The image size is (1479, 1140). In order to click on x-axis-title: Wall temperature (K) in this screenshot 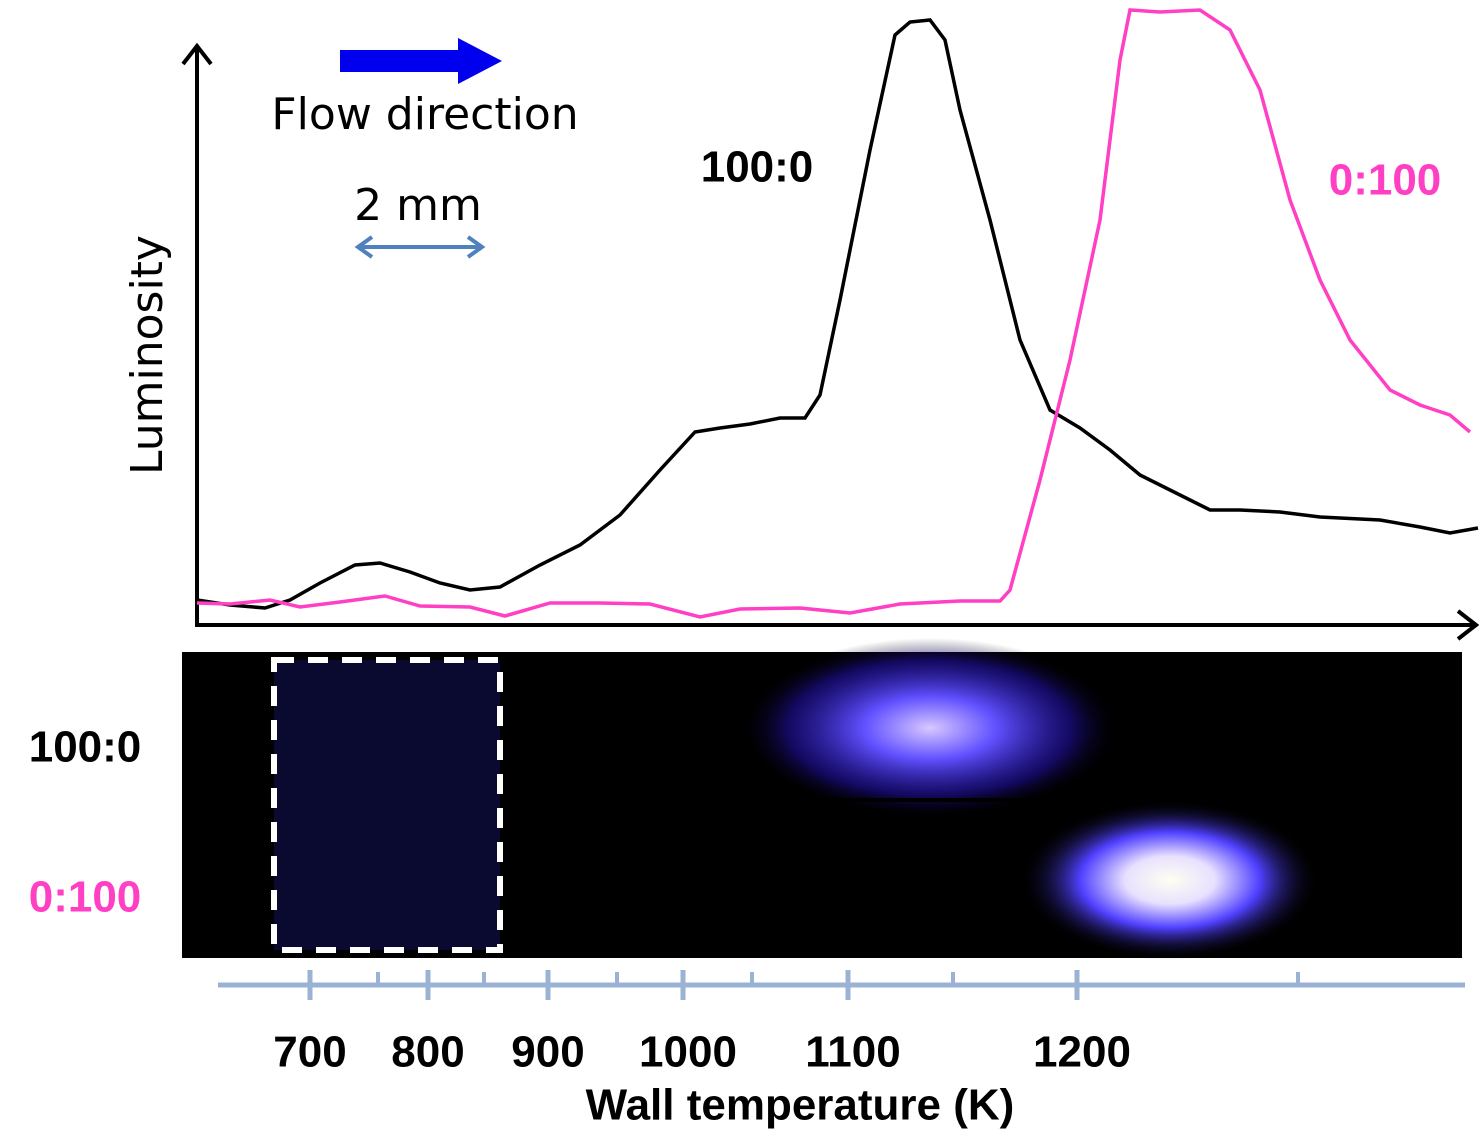, I will do `click(800, 1105)`.